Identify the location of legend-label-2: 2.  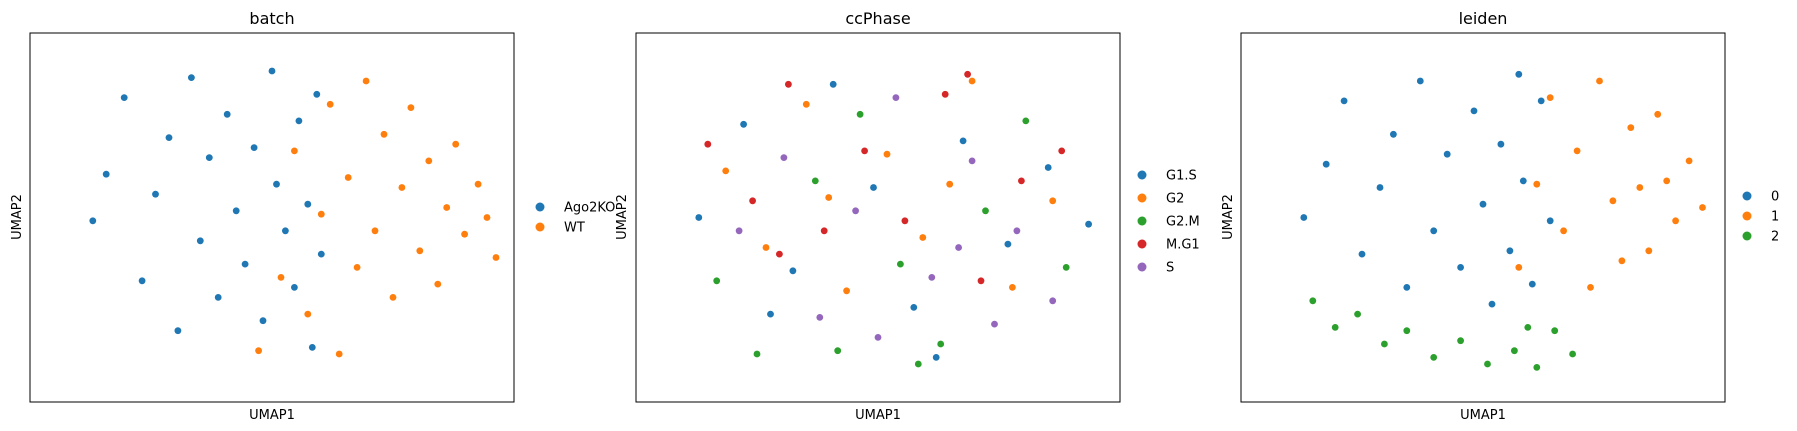
(1775, 237).